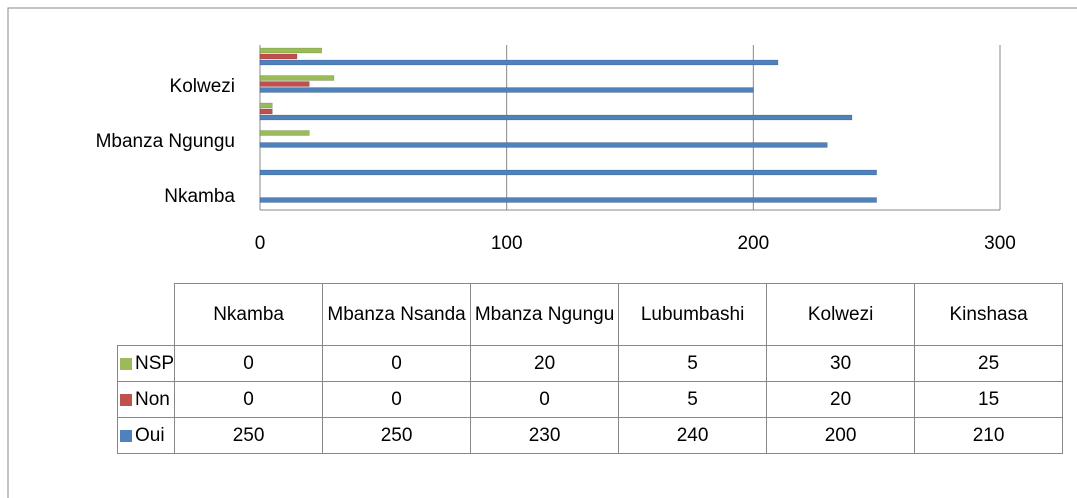 The height and width of the screenshot is (498, 1077). What do you see at coordinates (989, 435) in the screenshot?
I see `table-value: 210` at bounding box center [989, 435].